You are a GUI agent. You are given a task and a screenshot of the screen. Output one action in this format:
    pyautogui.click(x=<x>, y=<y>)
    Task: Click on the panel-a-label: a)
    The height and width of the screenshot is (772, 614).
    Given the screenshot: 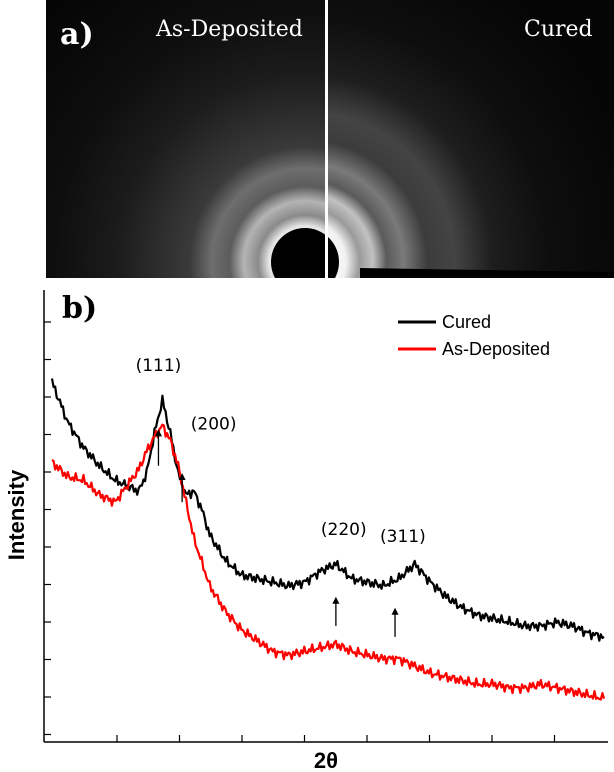 What is the action you would take?
    pyautogui.click(x=77, y=34)
    